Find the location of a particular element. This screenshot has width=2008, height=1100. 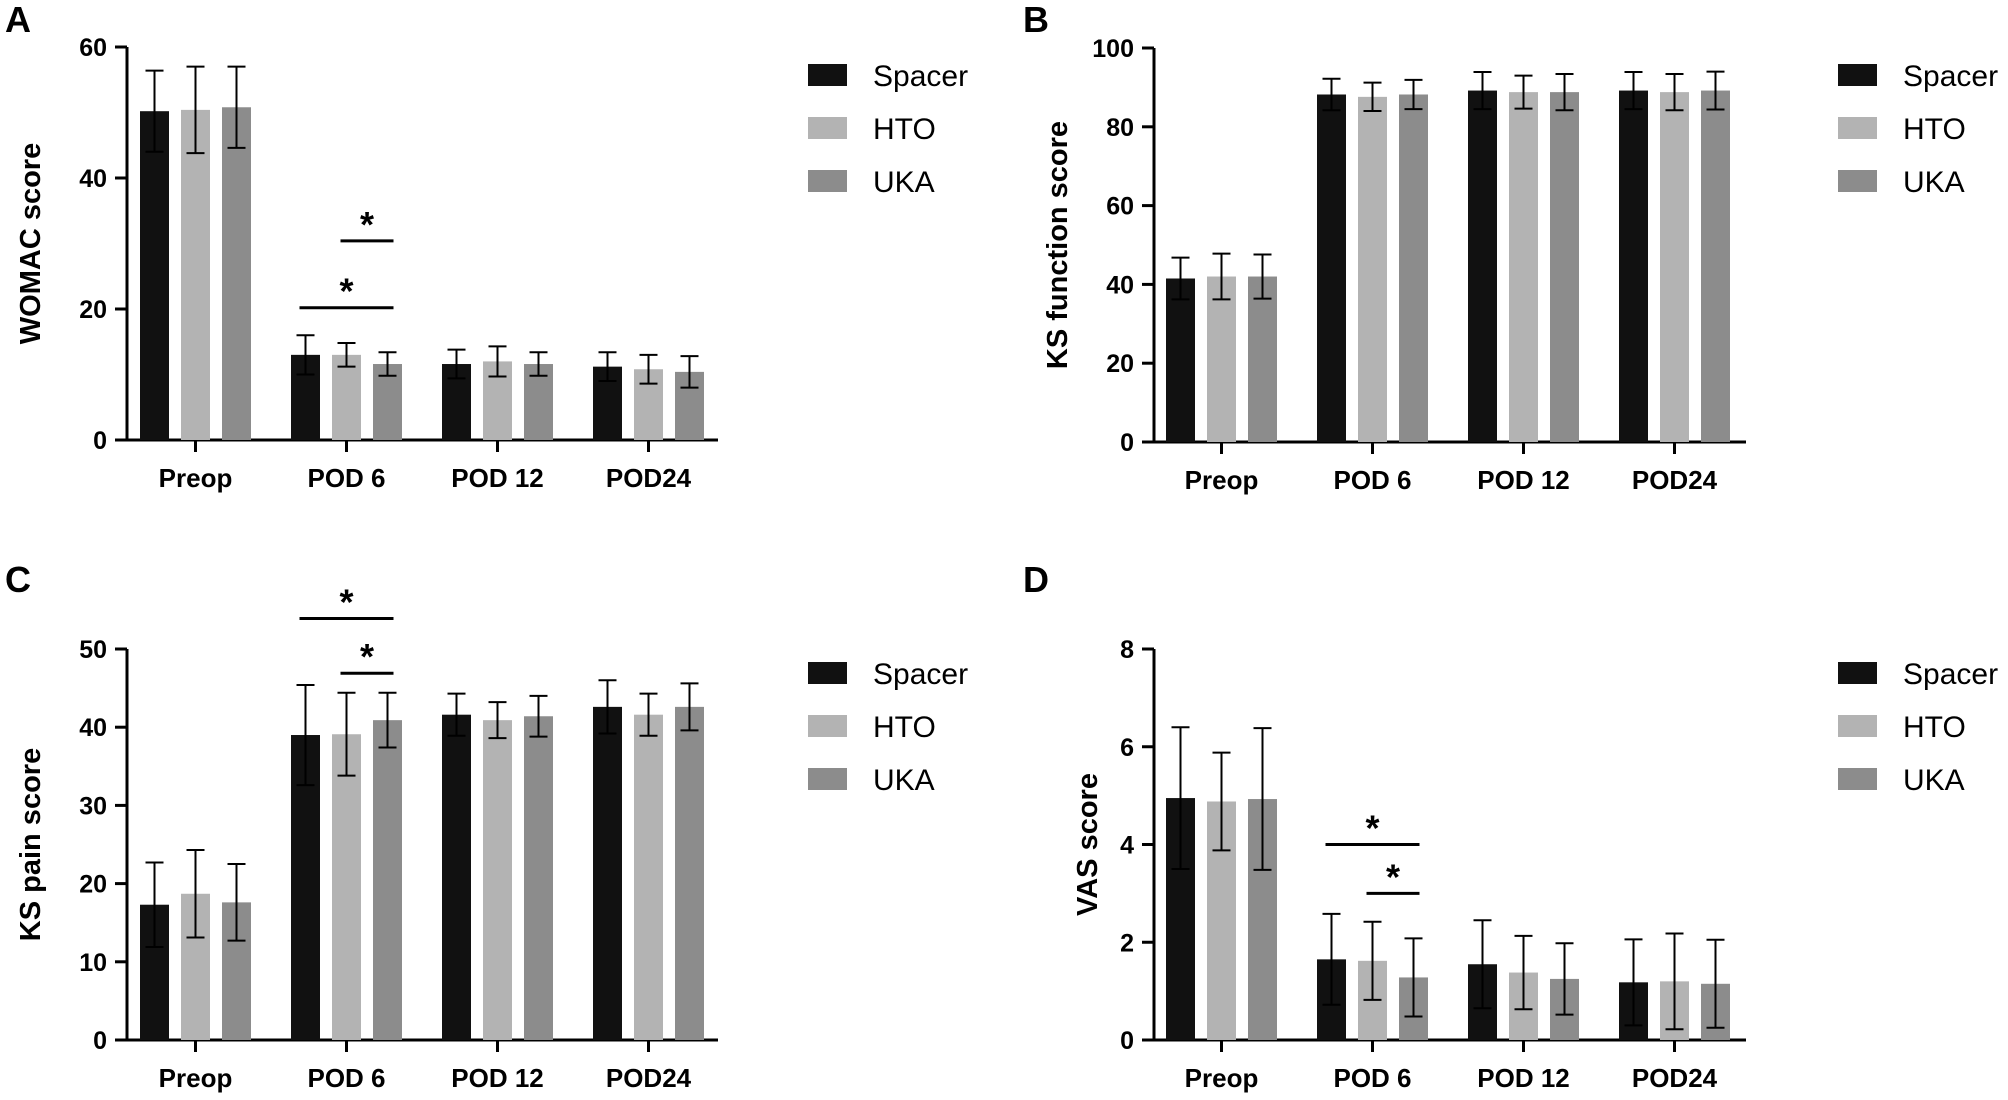

y-tick-label: 80 is located at coordinates (1120, 128).